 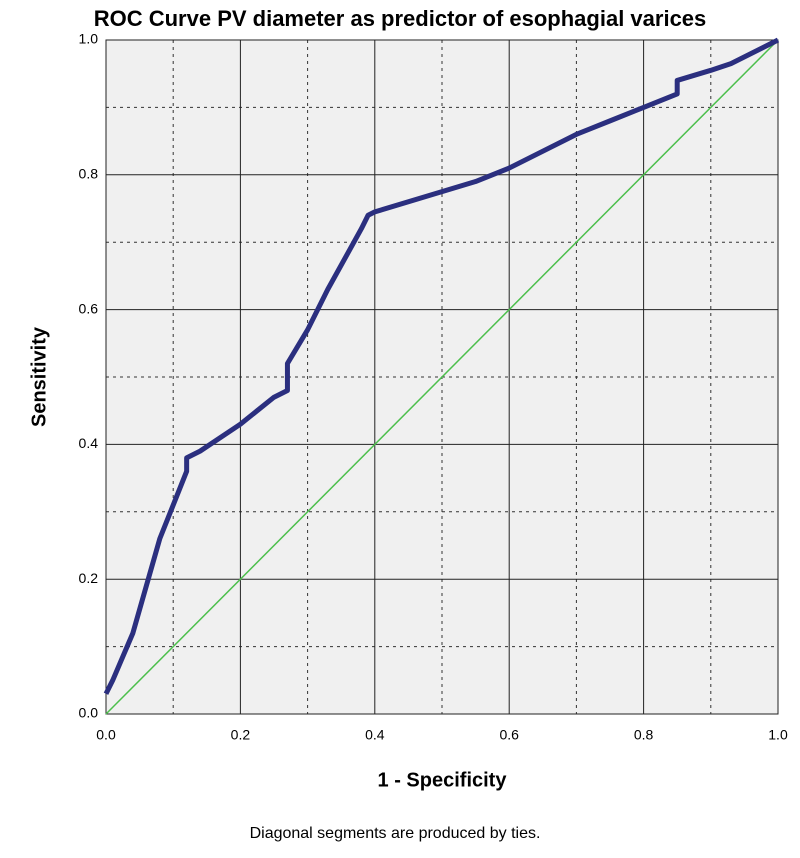 I want to click on y-tick-label: 0.4, so click(x=89, y=443).